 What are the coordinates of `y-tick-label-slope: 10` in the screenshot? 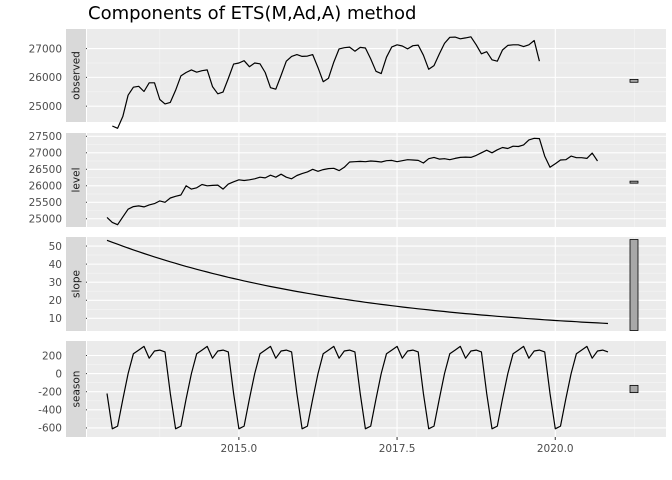 It's located at (55, 319).